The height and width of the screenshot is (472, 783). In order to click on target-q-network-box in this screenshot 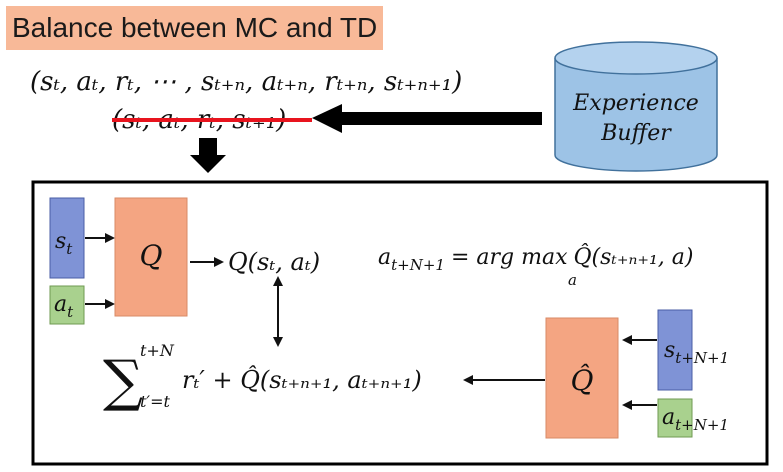, I will do `click(582, 378)`.